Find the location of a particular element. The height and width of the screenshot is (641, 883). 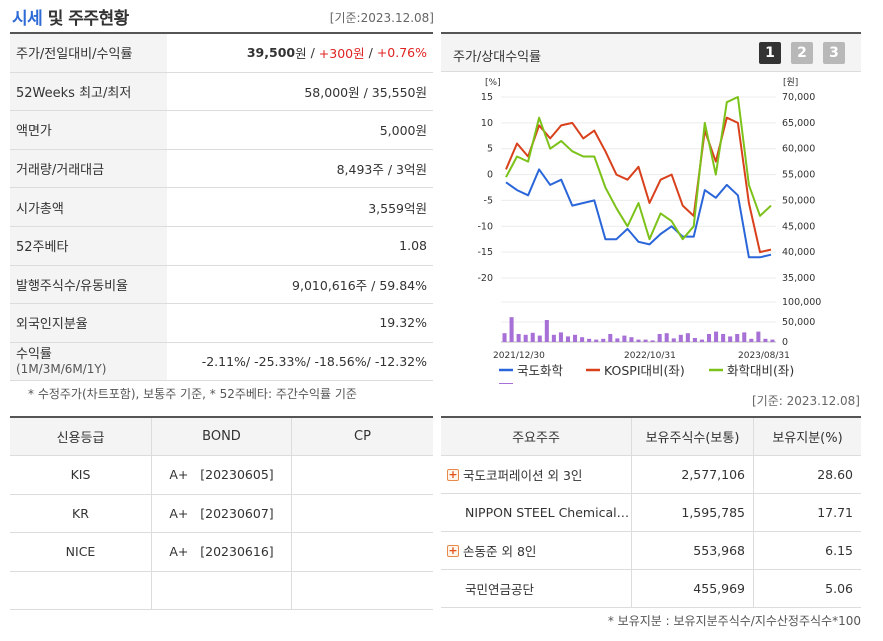

holder-name-cell: + 국도코퍼레이션 외 3인 is located at coordinates (536, 474).